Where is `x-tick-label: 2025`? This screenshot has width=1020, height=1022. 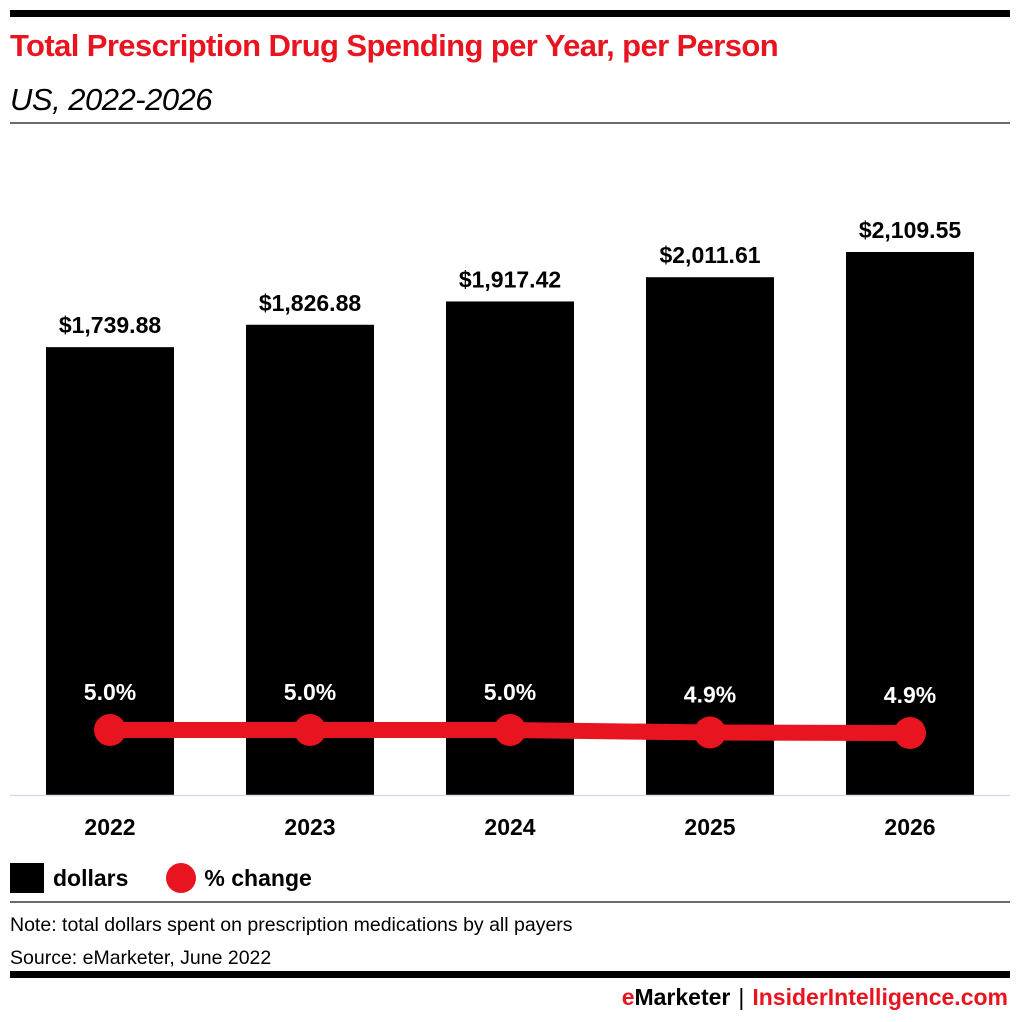
x-tick-label: 2025 is located at coordinates (709, 827).